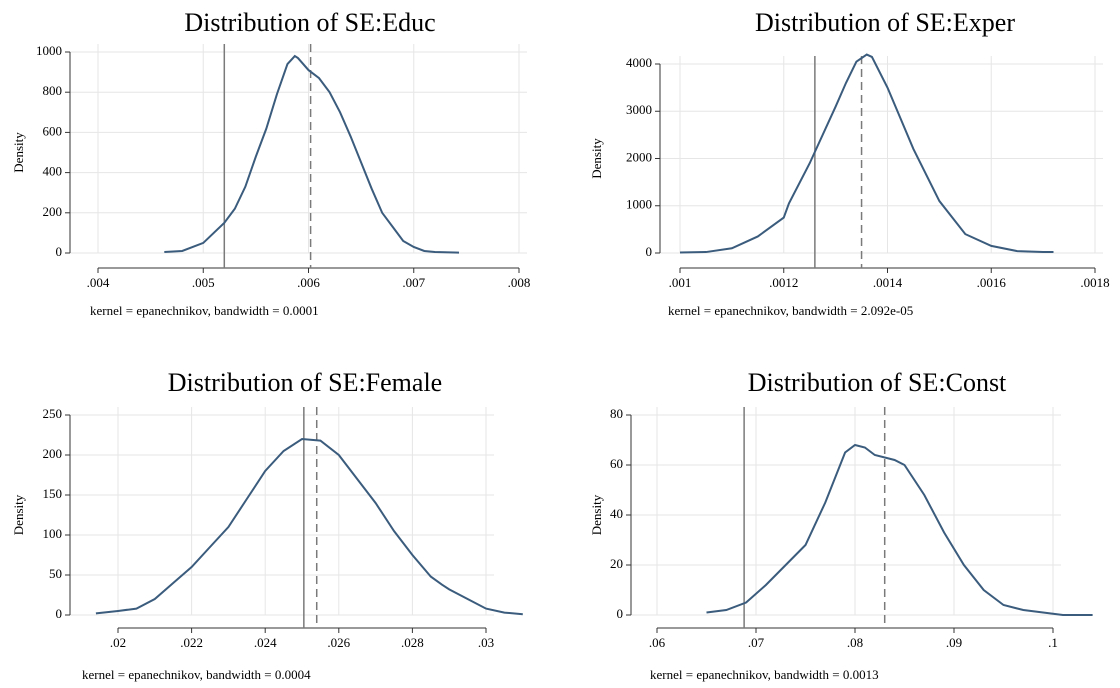 The height and width of the screenshot is (688, 1120). I want to click on x-tick-label: .06, so click(657, 642).